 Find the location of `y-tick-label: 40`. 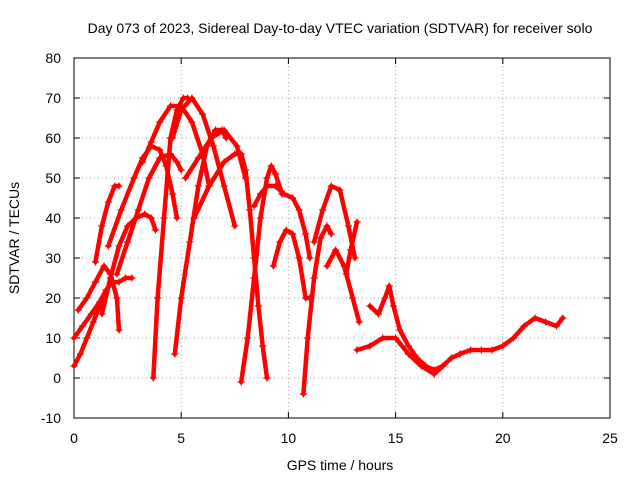

y-tick-label: 40 is located at coordinates (53, 218).